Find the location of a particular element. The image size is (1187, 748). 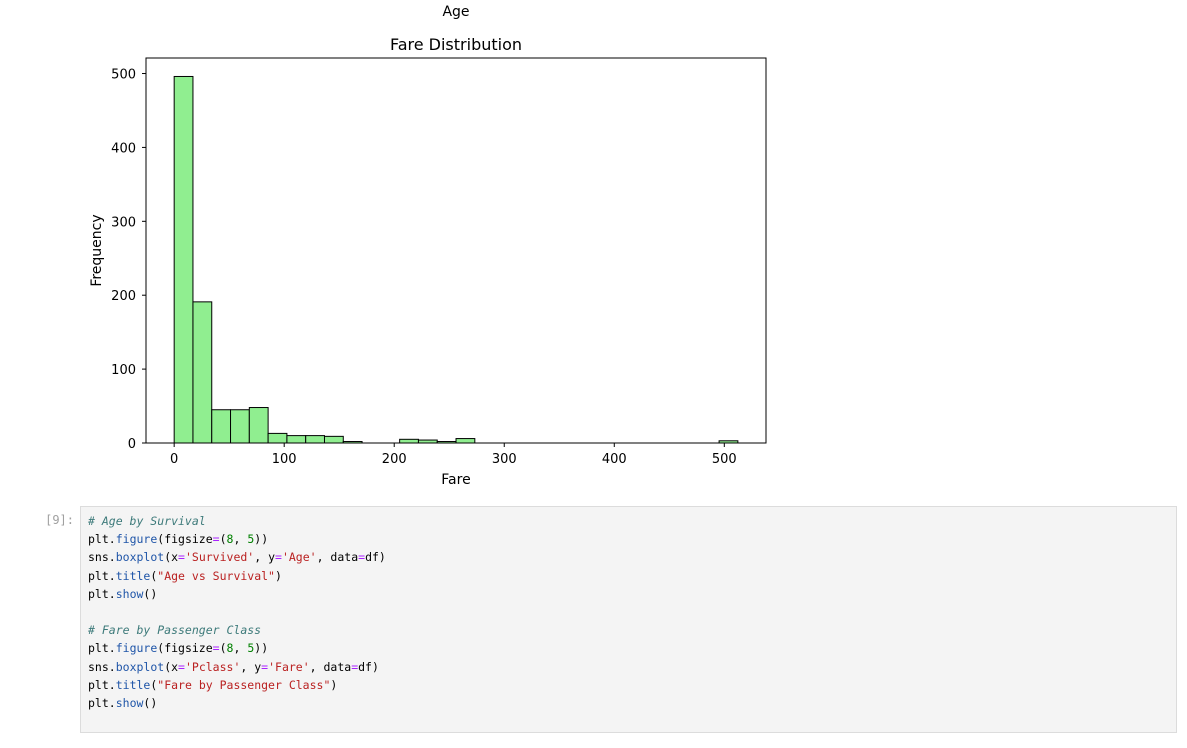

code-line: plt.show() is located at coordinates (632, 594).